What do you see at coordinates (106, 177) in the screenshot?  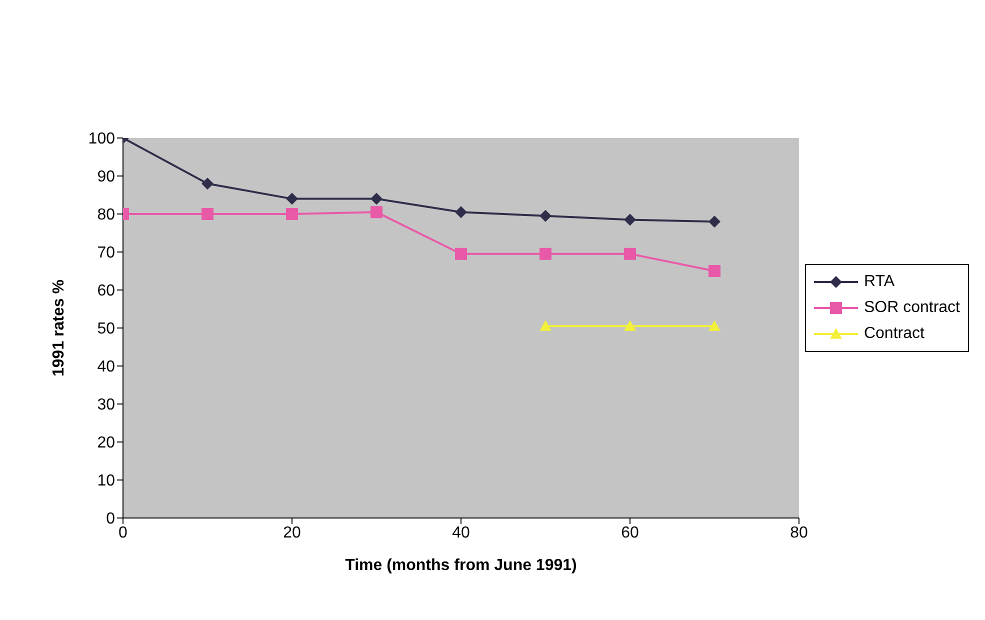 I see `y-tick-label: 90` at bounding box center [106, 177].